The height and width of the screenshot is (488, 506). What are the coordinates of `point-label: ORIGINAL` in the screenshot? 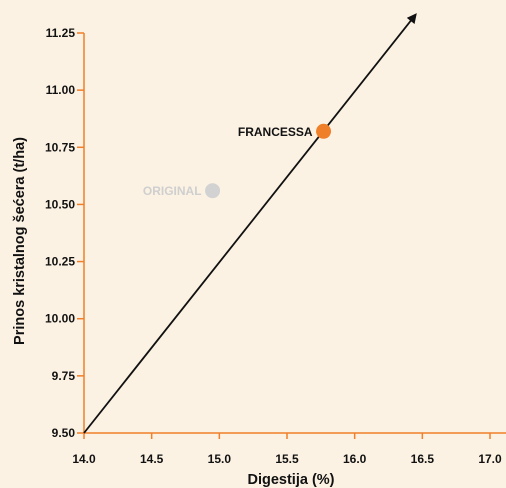 It's located at (172, 191).